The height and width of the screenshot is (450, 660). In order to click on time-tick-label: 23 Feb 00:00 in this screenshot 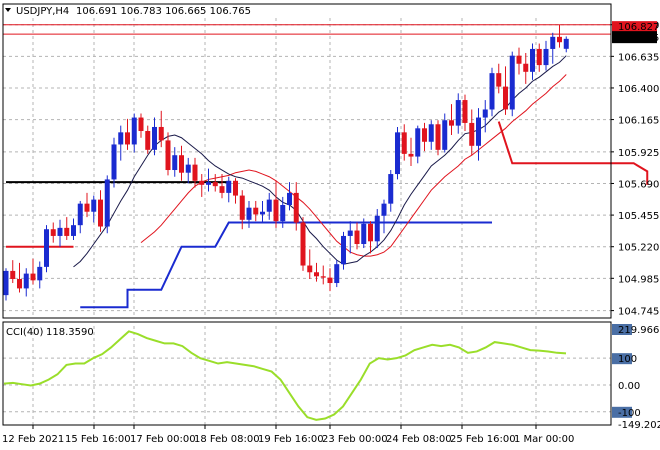, I will do `click(355, 439)`.